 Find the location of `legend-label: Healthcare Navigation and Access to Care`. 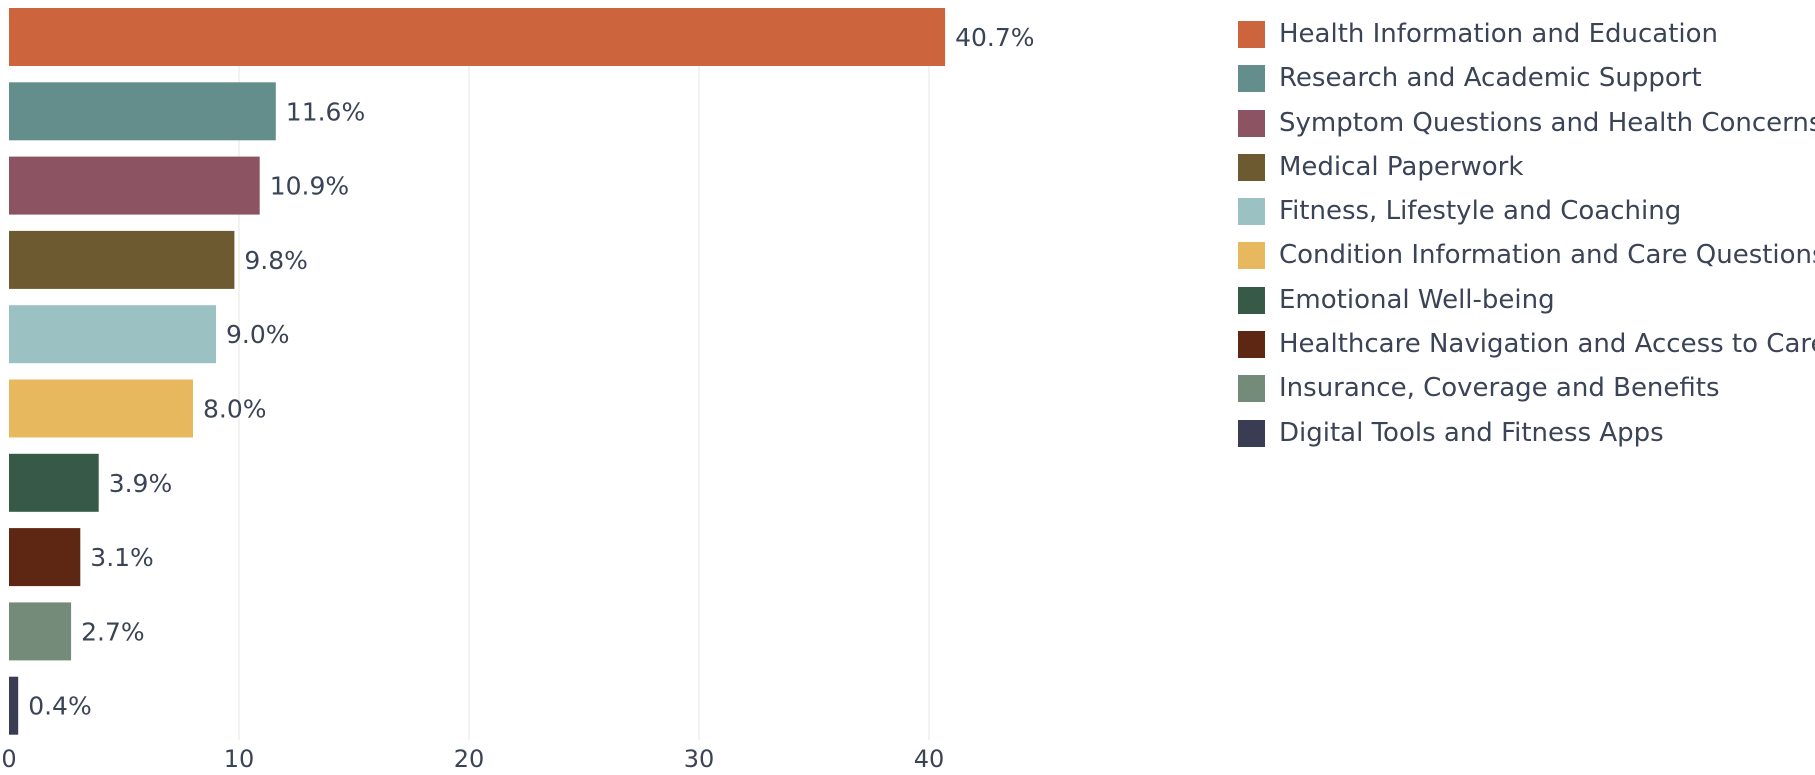

legend-label: Healthcare Navigation and Access to Care is located at coordinates (1547, 344).